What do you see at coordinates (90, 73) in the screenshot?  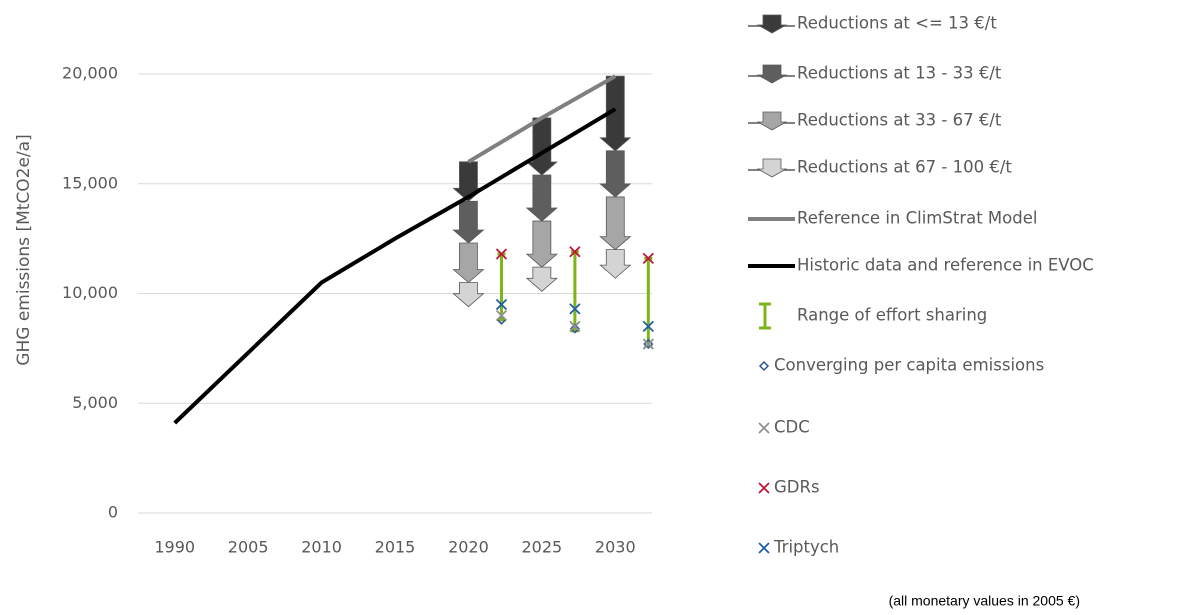 I see `y-tick-label: 20,000` at bounding box center [90, 73].